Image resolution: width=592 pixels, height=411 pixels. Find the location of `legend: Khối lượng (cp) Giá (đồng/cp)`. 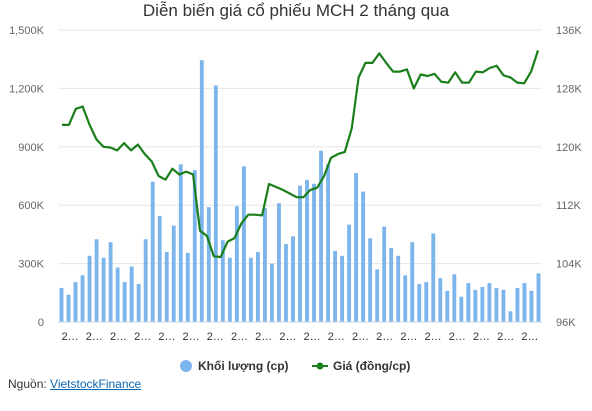

legend: Khối lượng (cp) Giá (đồng/cp) is located at coordinates (295, 366).